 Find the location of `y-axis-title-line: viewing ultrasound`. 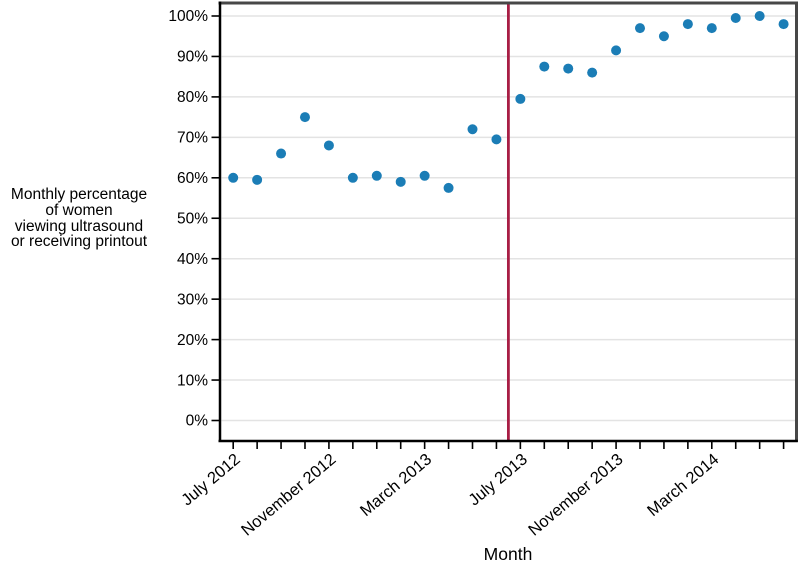

y-axis-title-line: viewing ultrasound is located at coordinates (79, 226).